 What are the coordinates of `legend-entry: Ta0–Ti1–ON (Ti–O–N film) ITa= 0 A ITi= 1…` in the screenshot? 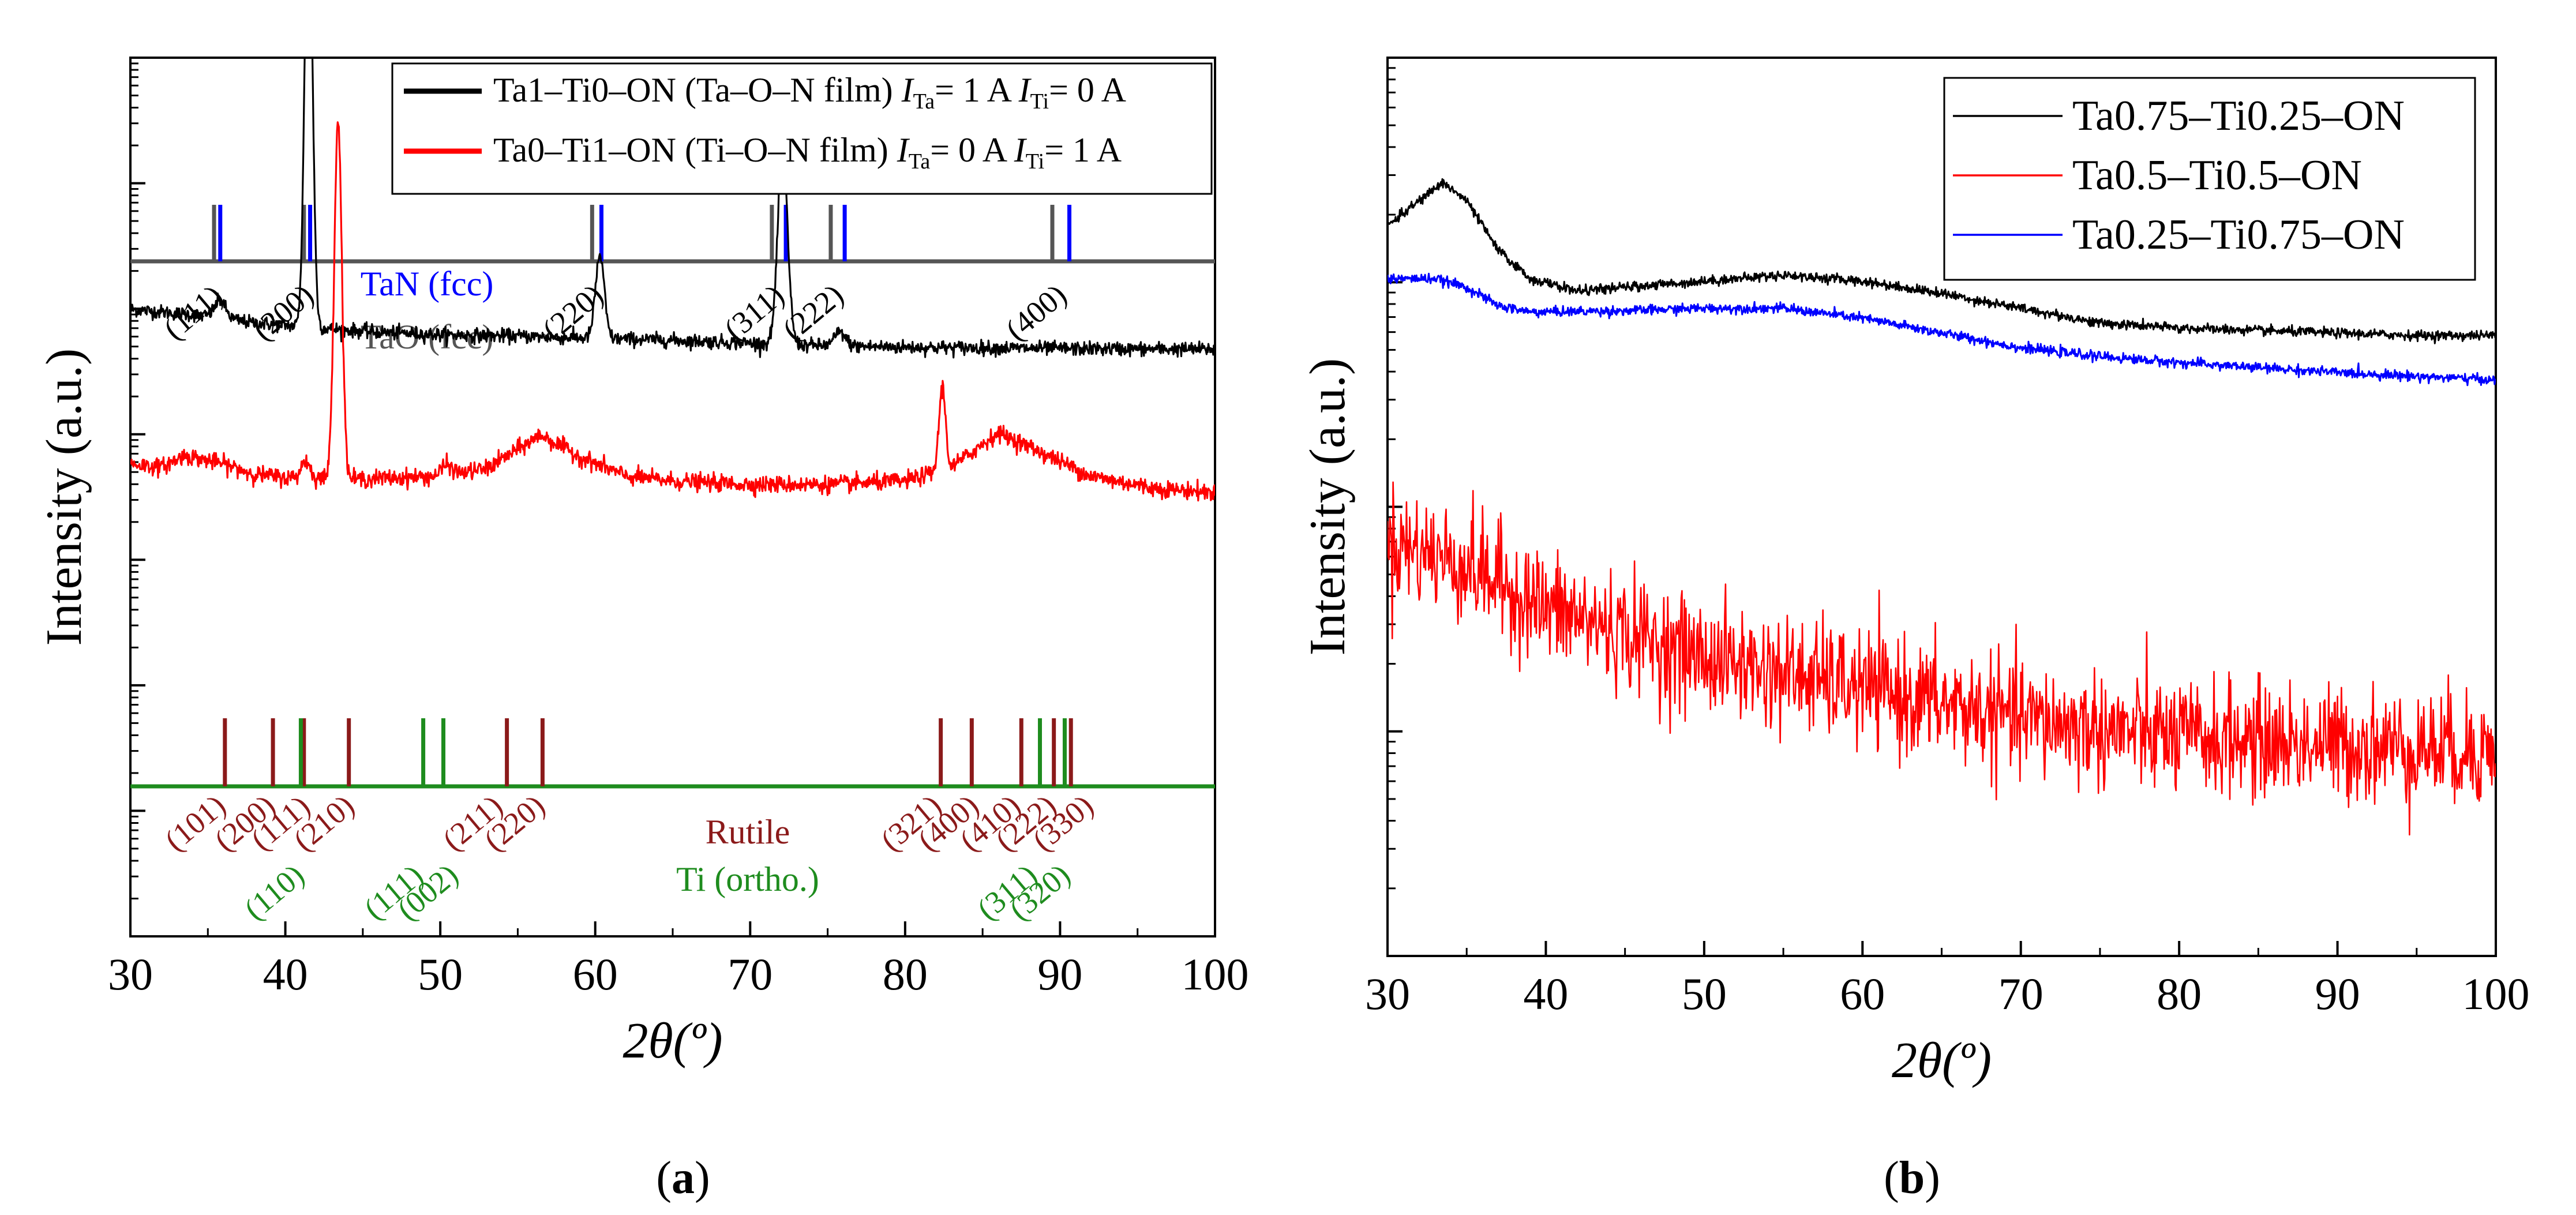 It's located at (807, 152).